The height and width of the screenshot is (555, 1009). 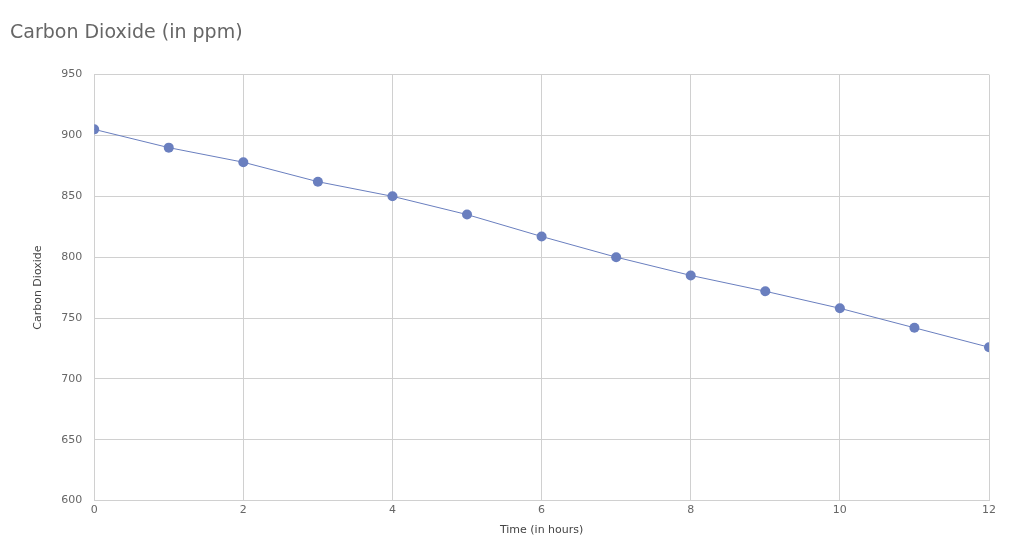 I want to click on y-tick-label: 850, so click(x=72, y=196).